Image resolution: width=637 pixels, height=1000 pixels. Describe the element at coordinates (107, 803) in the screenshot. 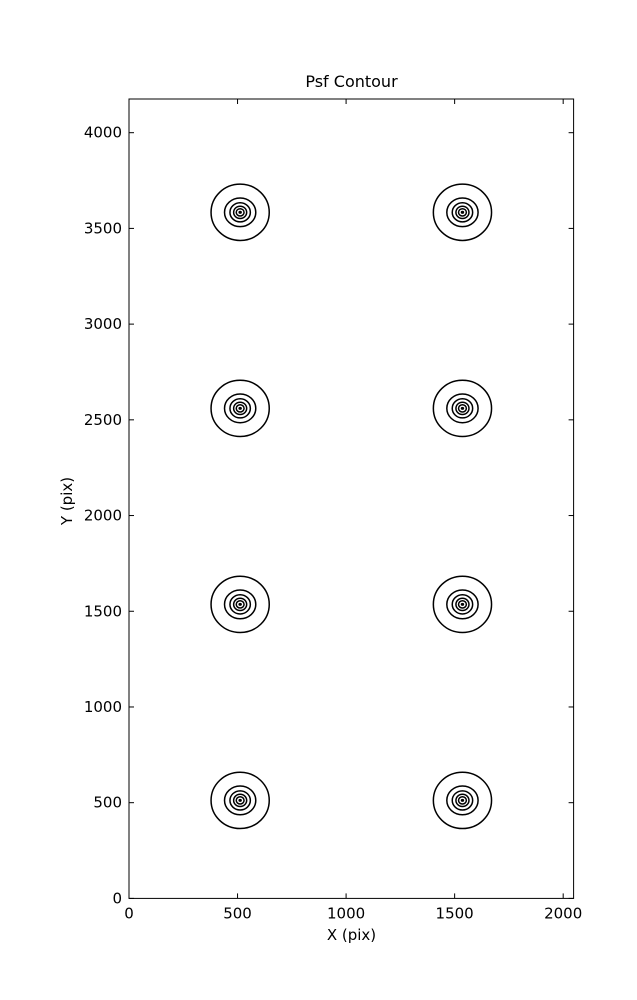

I see `y-tick-label: 500` at that location.